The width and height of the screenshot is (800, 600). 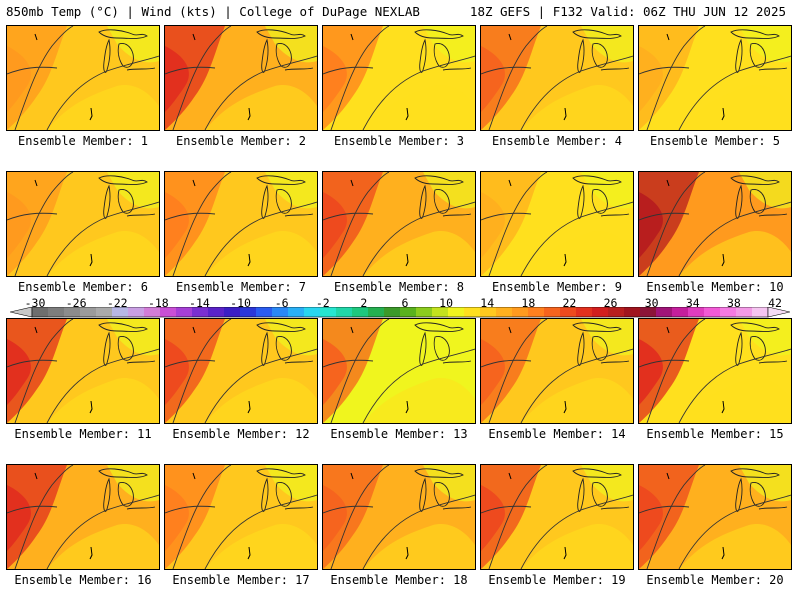 What do you see at coordinates (83, 434) in the screenshot?
I see `ensemble-member-label: Ensemble Member: 11` at bounding box center [83, 434].